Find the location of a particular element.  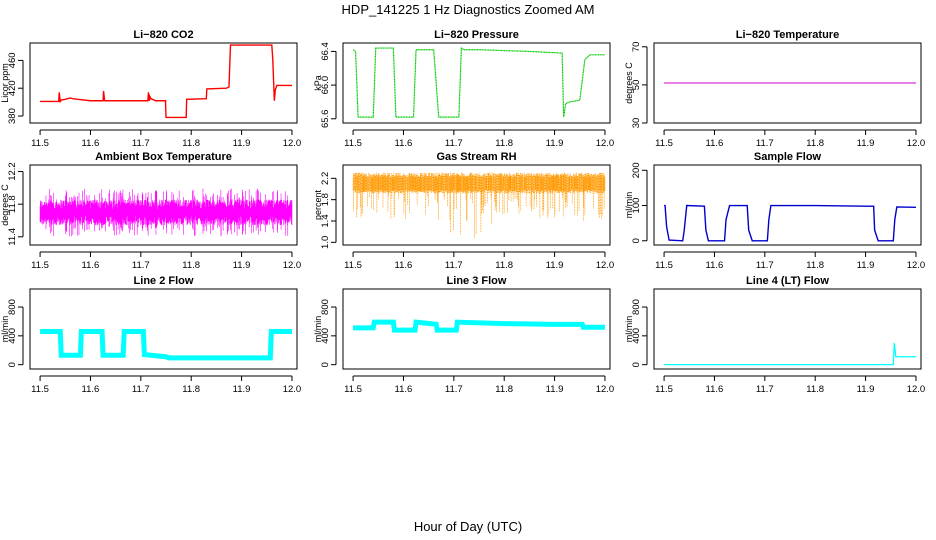

panel-title: Line 2 Flow is located at coordinates (164, 281).